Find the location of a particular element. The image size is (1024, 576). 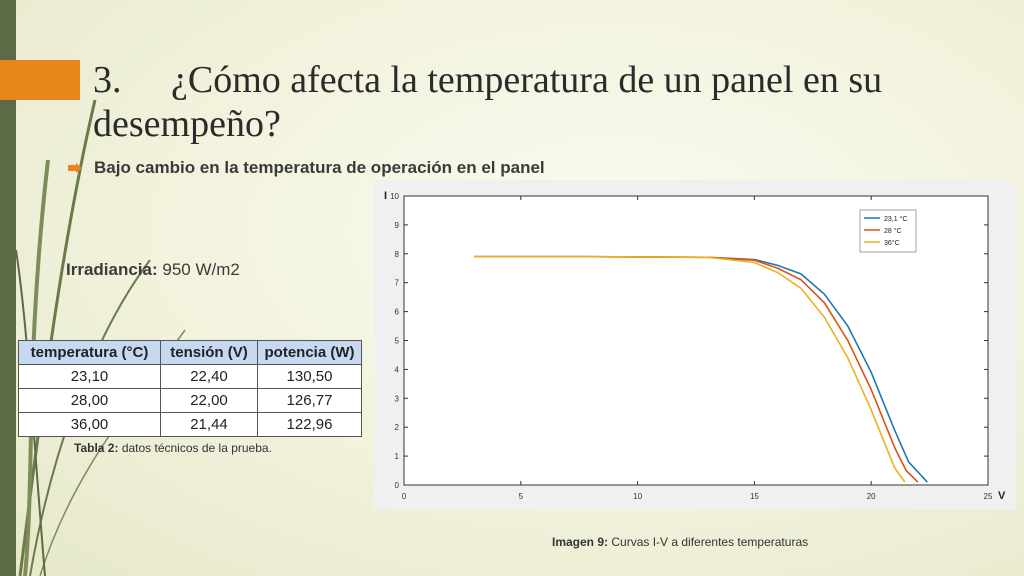

legend-box is located at coordinates (888, 231).